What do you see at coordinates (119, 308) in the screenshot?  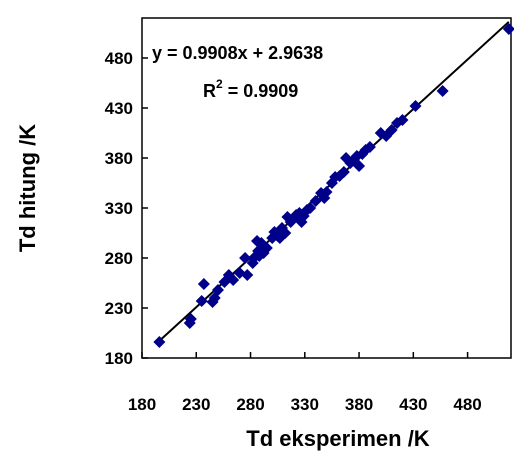 I see `y-tick-label: 230` at bounding box center [119, 308].